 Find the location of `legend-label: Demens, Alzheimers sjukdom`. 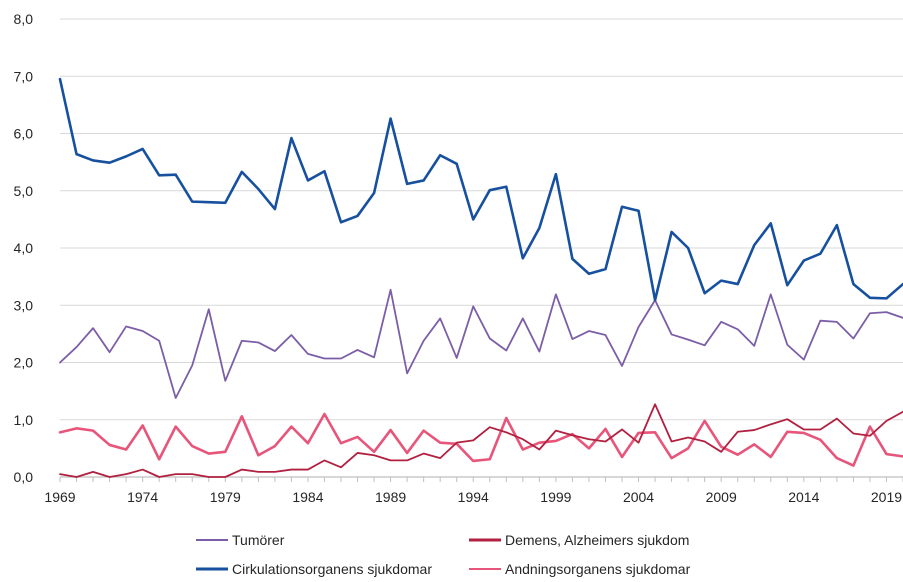

legend-label: Demens, Alzheimers sjukdom is located at coordinates (597, 540).